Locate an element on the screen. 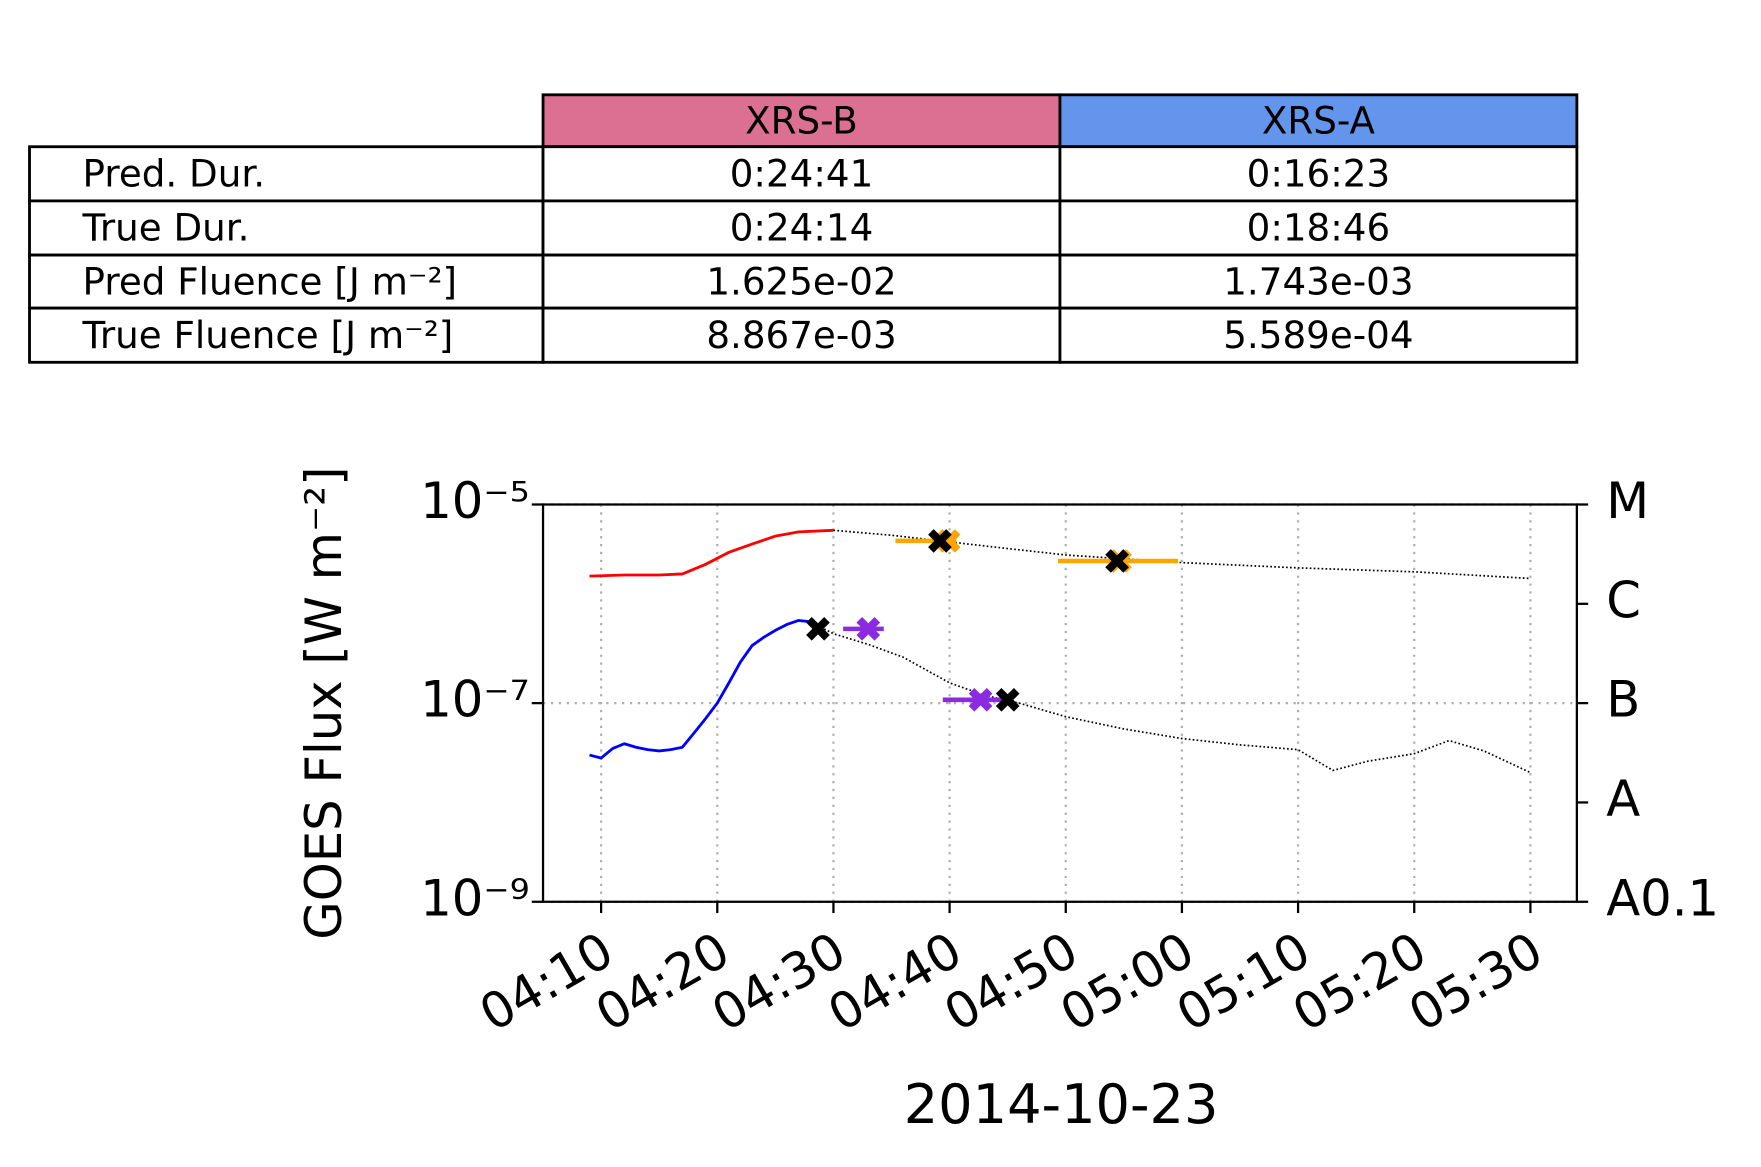 This screenshot has height=1167, width=1761. column-header: XRS-A is located at coordinates (1319, 121).